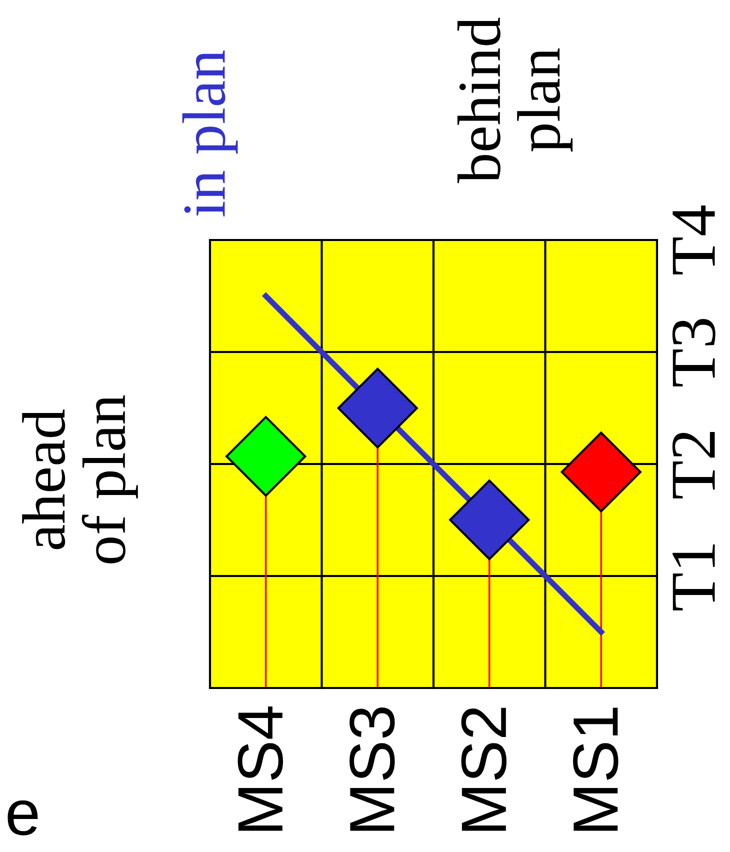 This screenshot has height=852, width=730. Describe the element at coordinates (80, 479) in the screenshot. I see `text: ahead of plan` at that location.